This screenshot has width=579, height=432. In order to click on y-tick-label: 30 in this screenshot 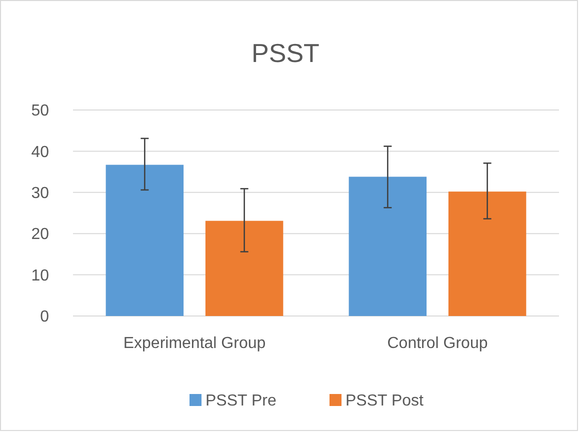, I will do `click(40, 193)`.